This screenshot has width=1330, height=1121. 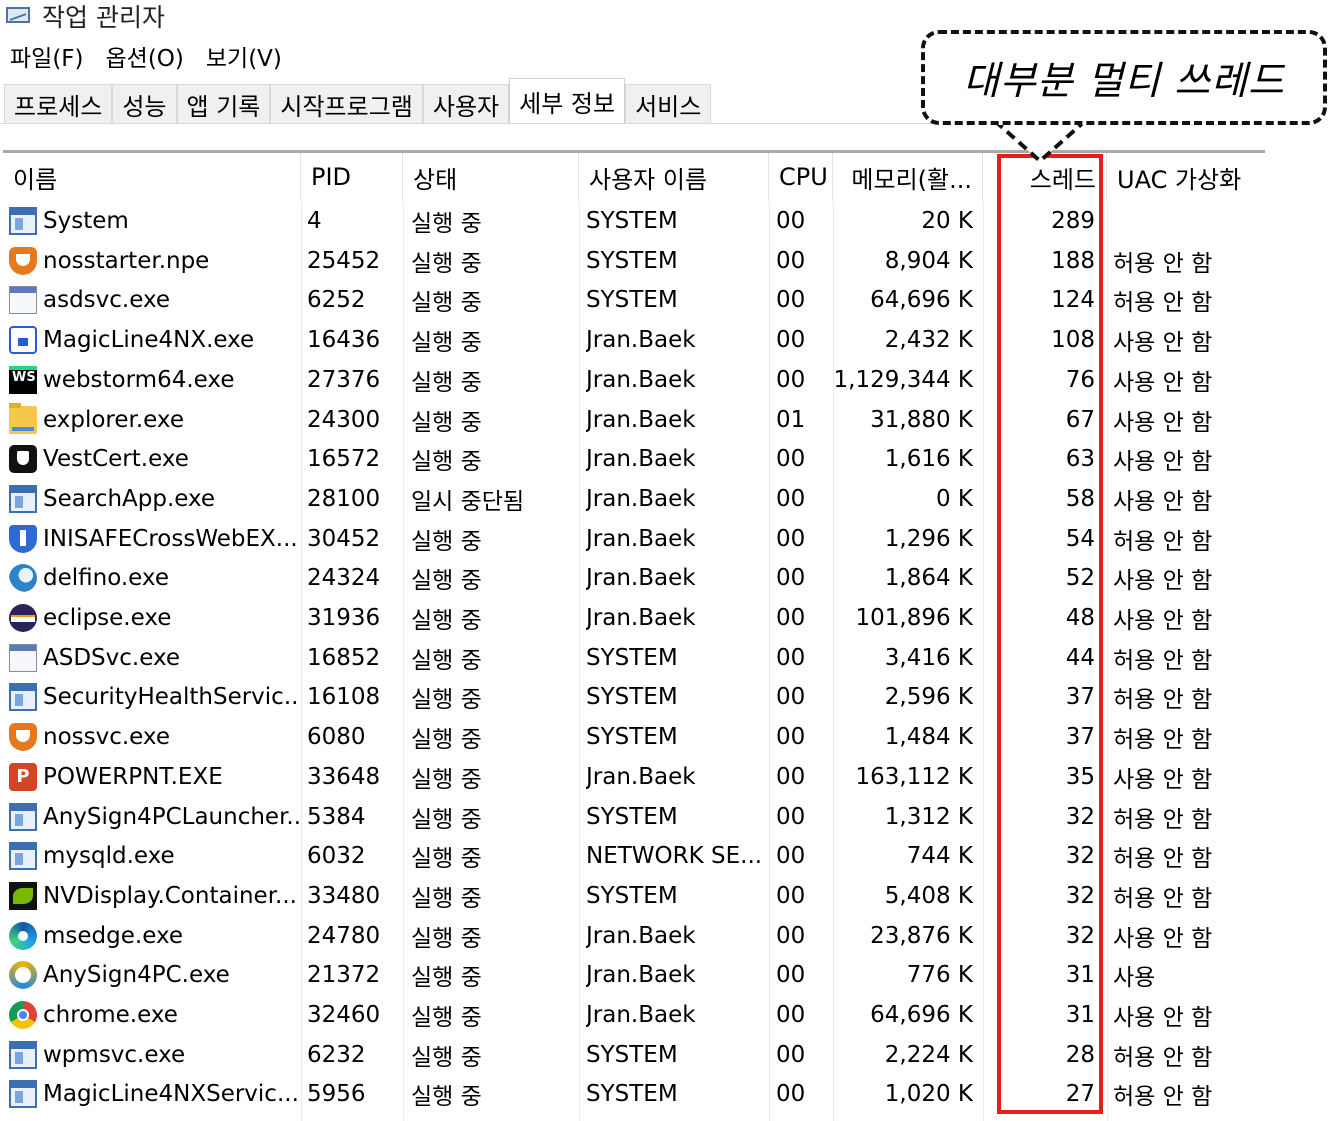 What do you see at coordinates (928, 260) in the screenshot?
I see `memory-cell: 8,904 K` at bounding box center [928, 260].